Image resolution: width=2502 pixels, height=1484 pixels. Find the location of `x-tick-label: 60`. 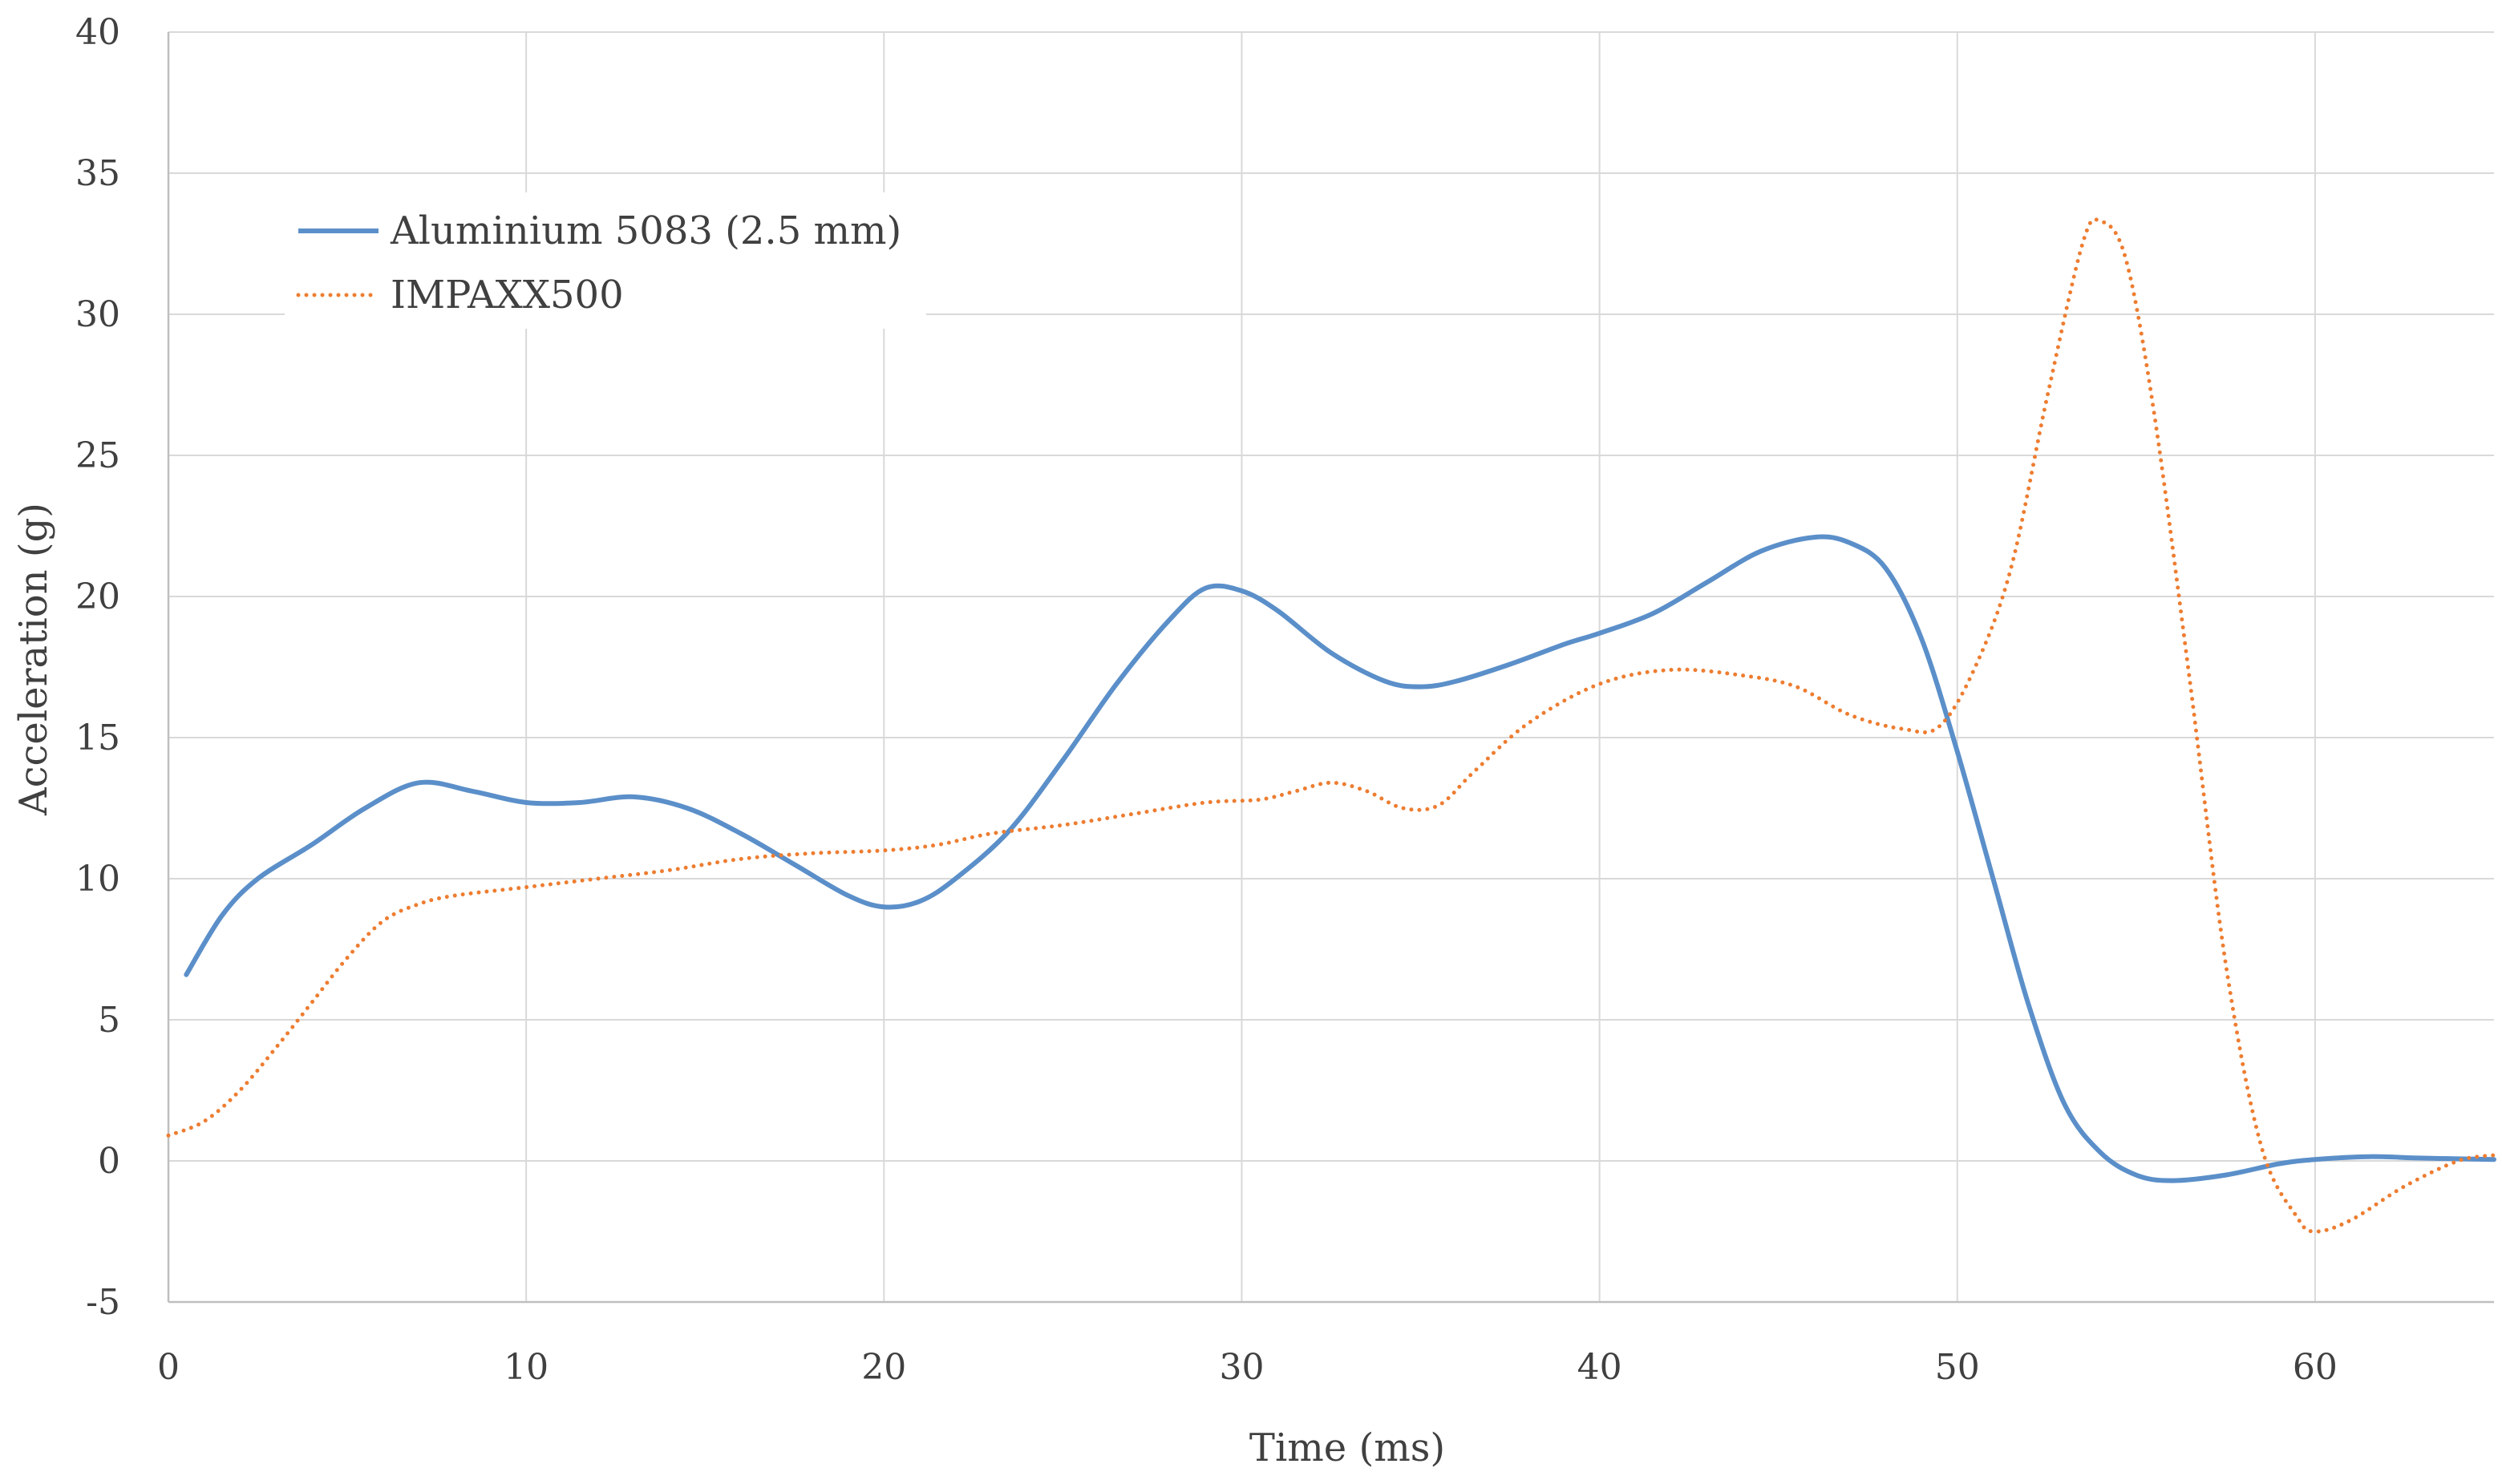

x-tick-label: 60 is located at coordinates (2315, 1367).